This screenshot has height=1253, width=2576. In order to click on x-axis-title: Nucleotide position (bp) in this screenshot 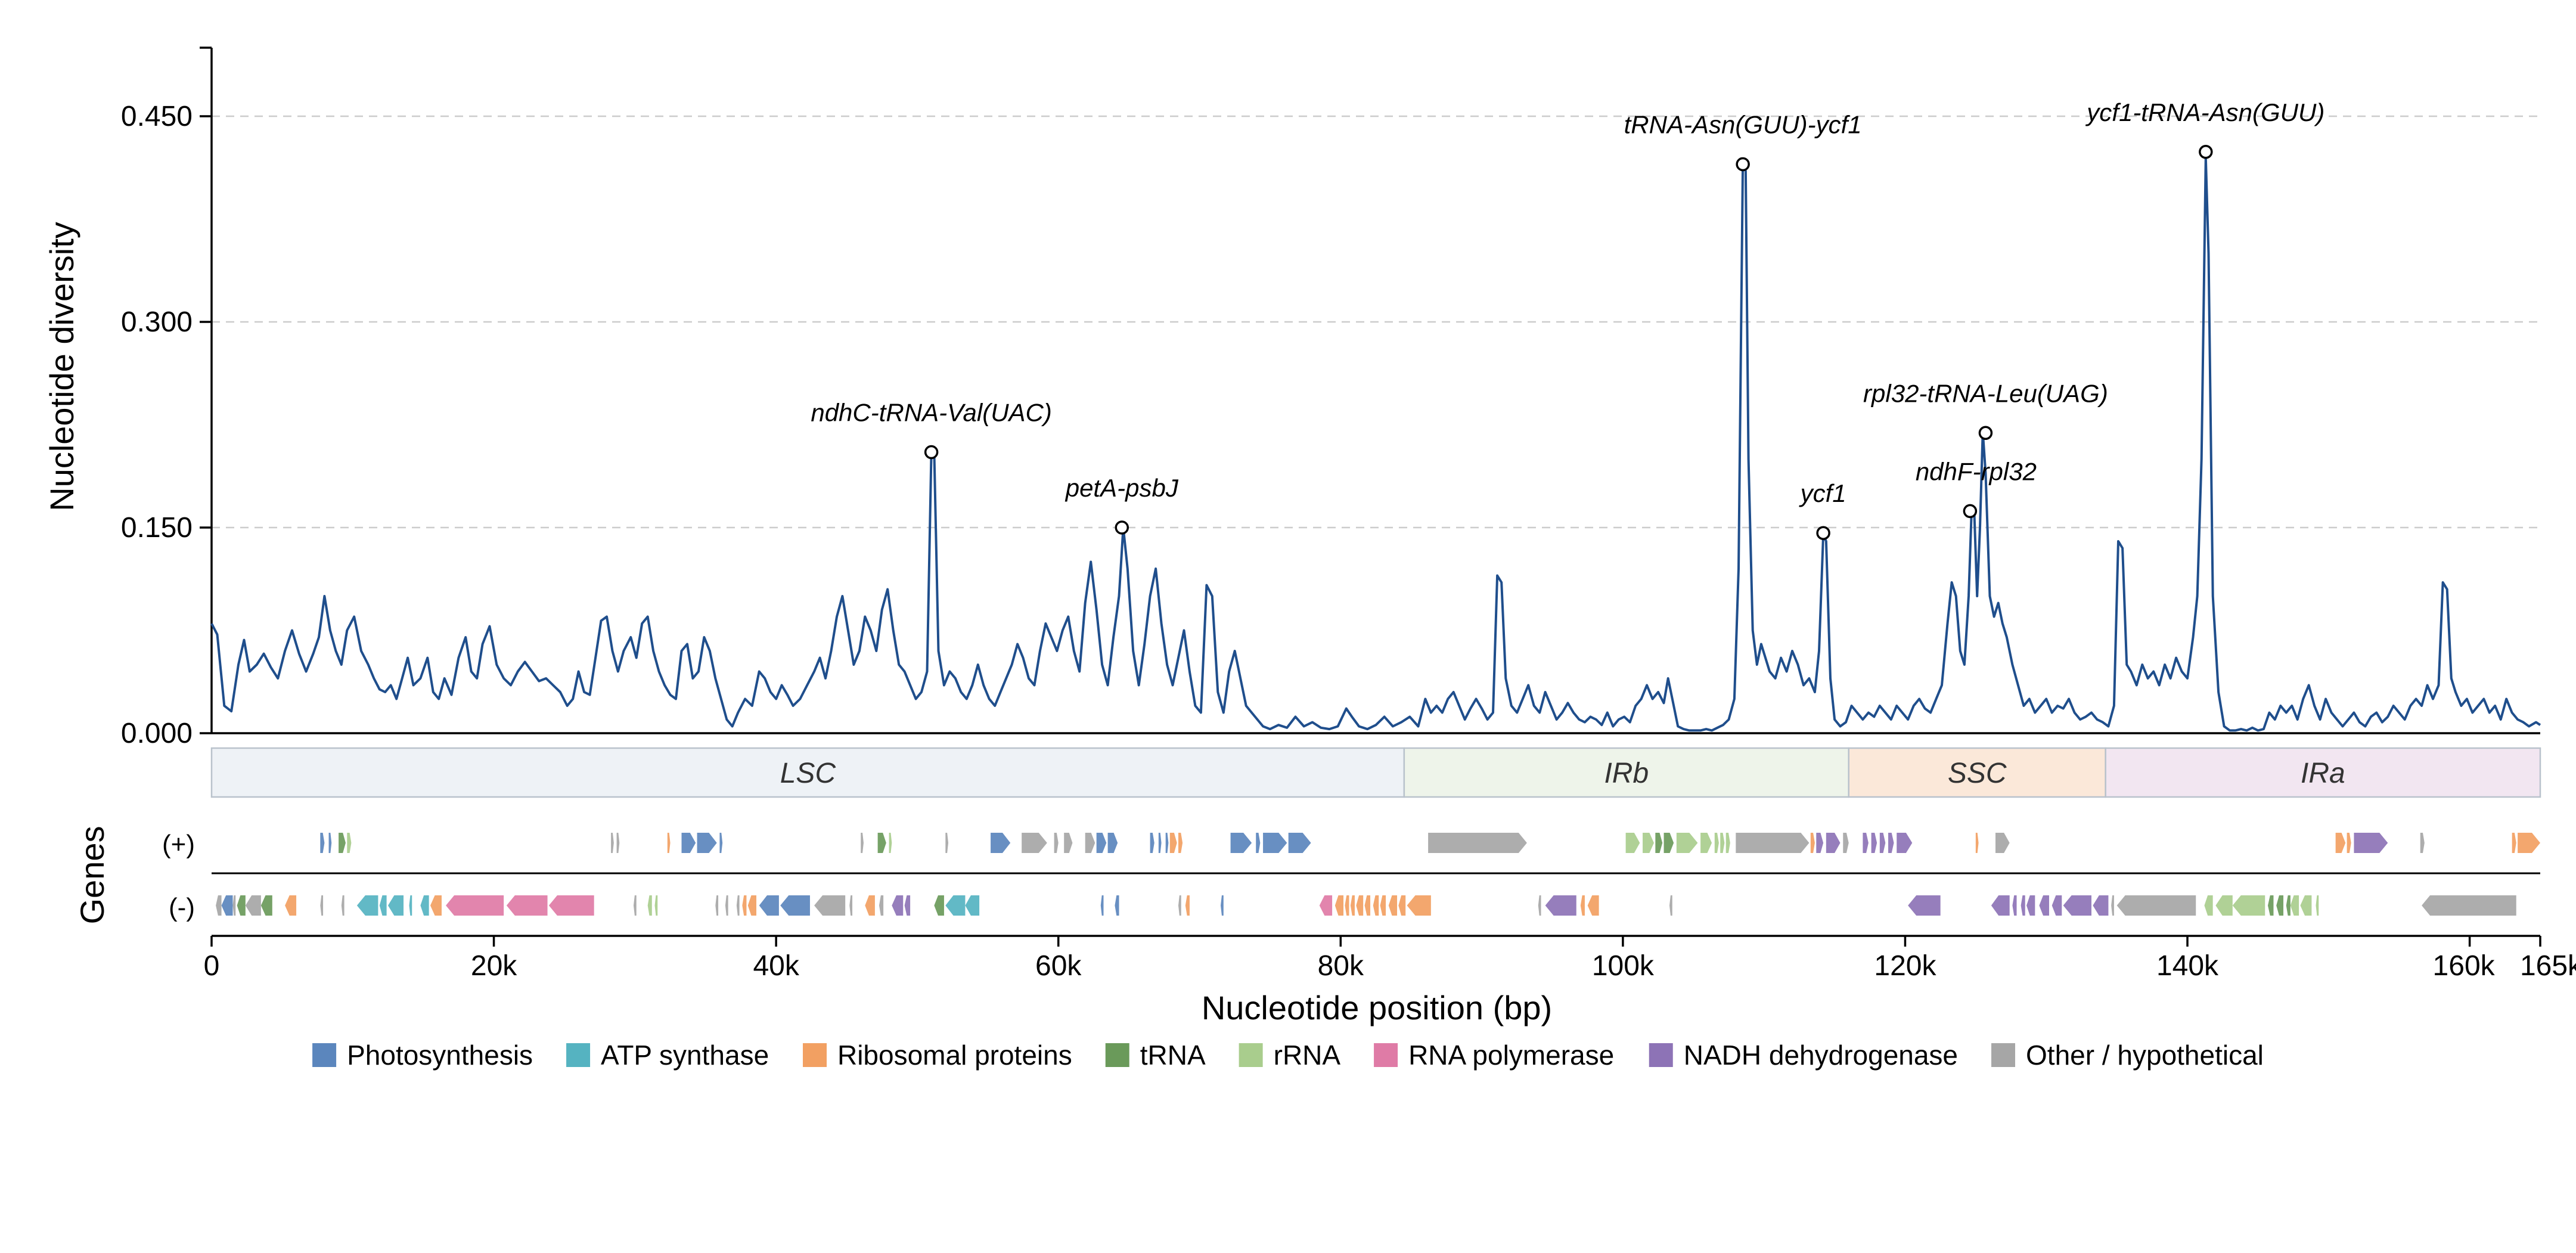, I will do `click(1377, 1007)`.